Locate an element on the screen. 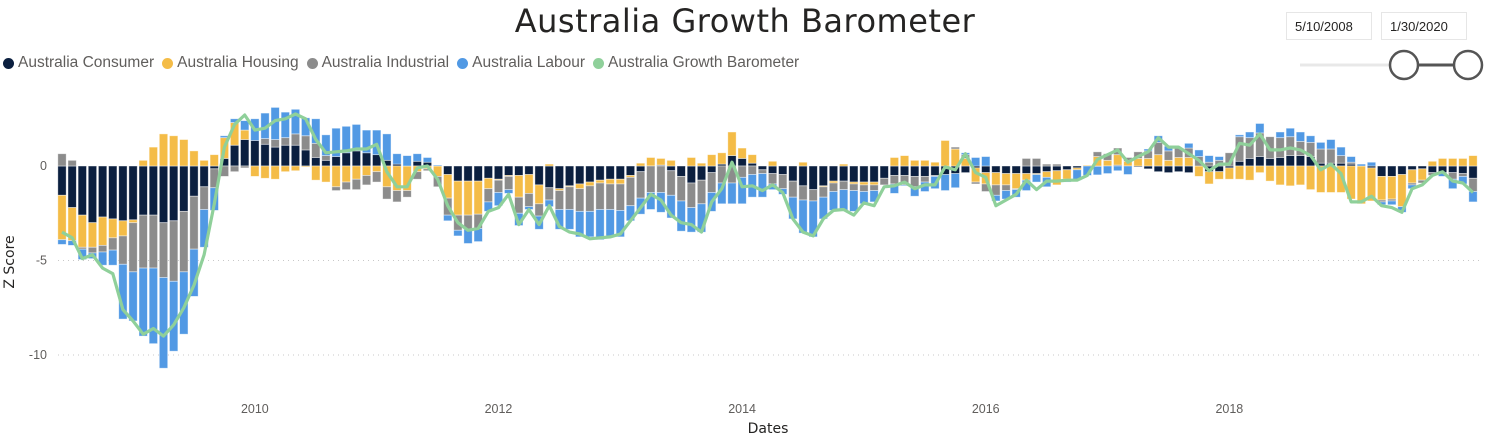  date-range-slider is located at coordinates (1392, 65).